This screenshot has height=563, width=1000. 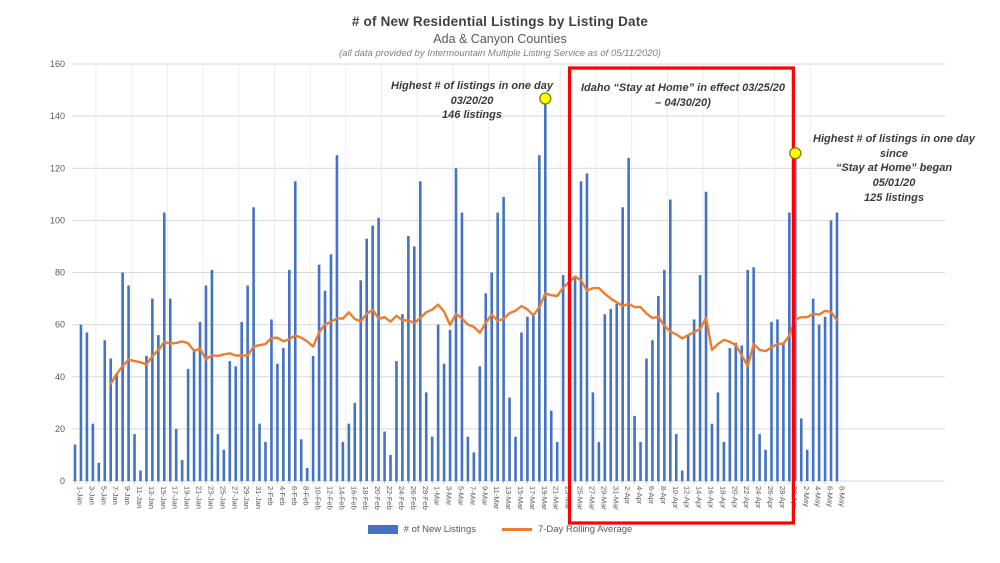 I want to click on x-axis-tick-label: 7-Mar, so click(x=472, y=496).